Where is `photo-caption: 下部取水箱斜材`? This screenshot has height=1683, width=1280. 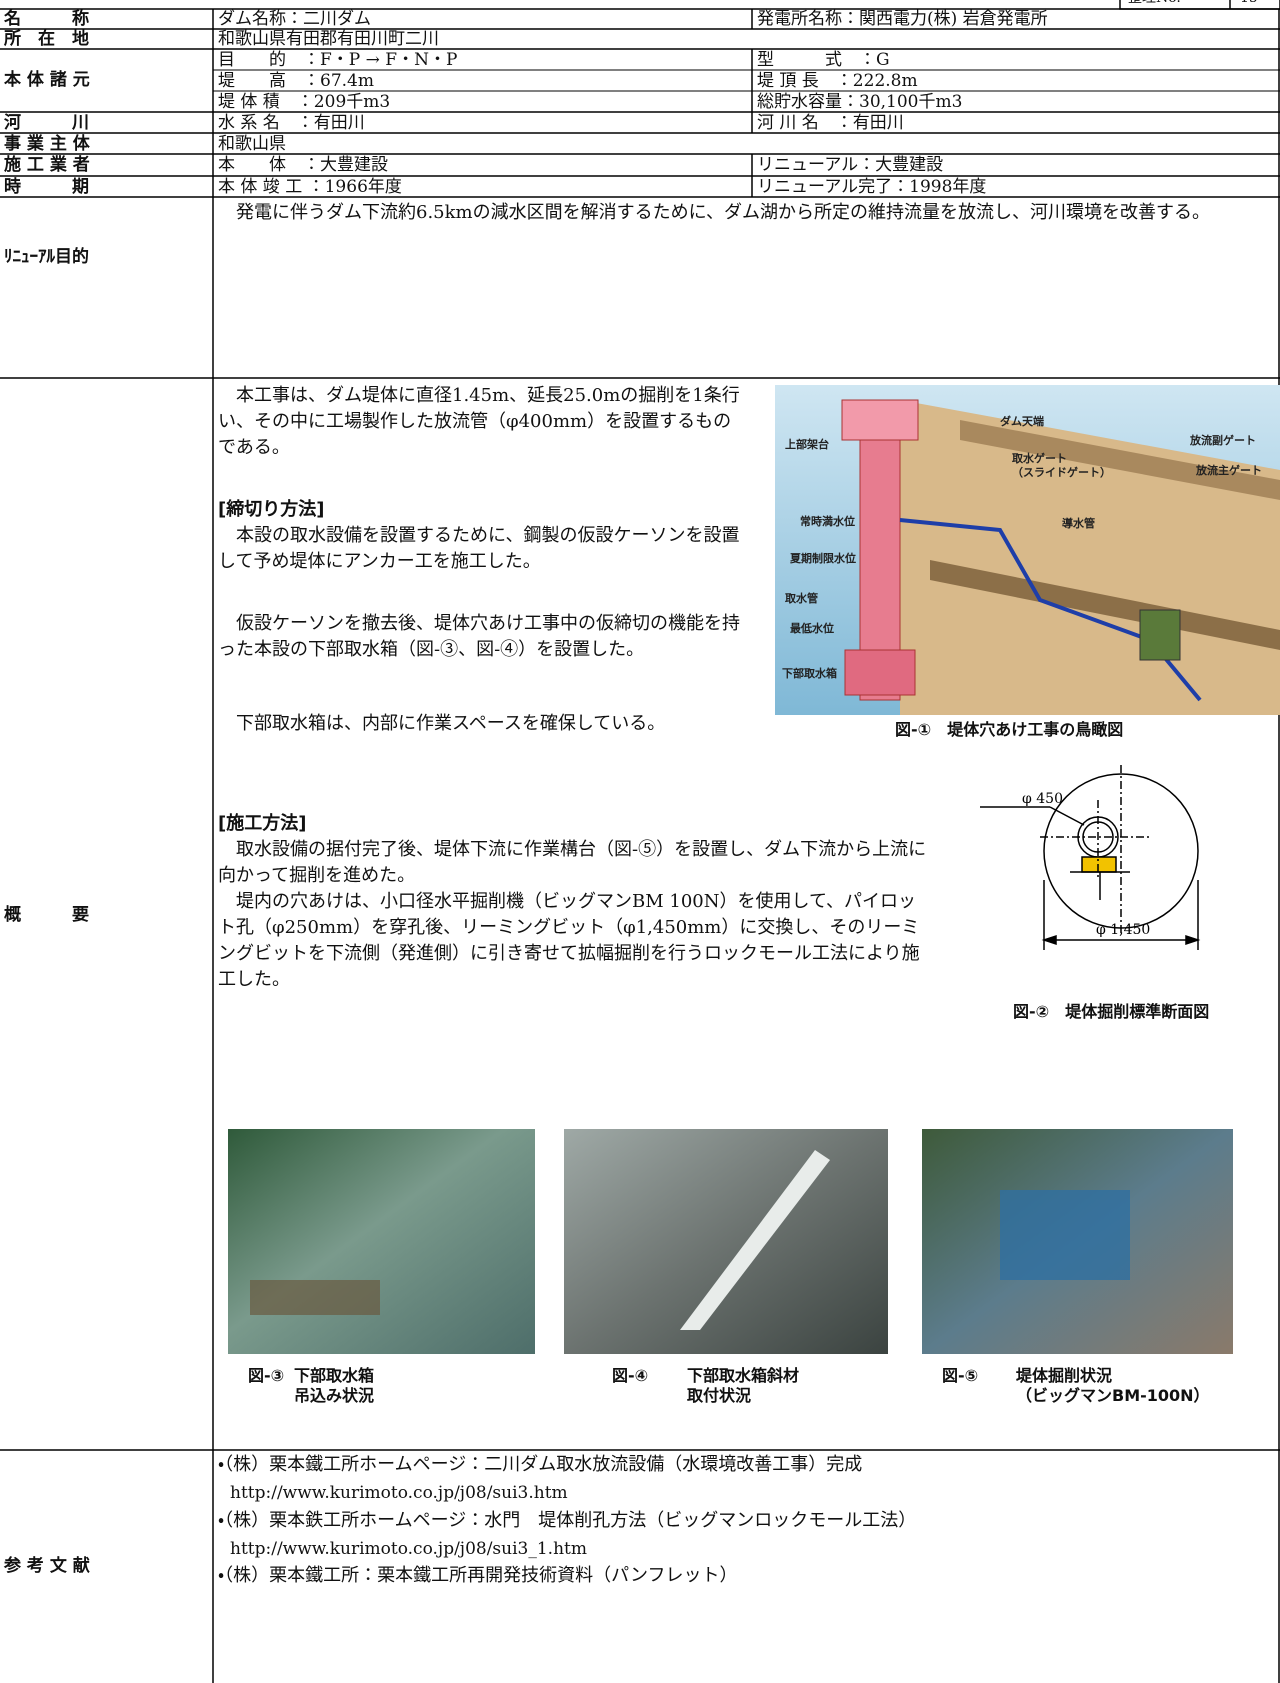 photo-caption: 下部取水箱斜材 is located at coordinates (743, 1375).